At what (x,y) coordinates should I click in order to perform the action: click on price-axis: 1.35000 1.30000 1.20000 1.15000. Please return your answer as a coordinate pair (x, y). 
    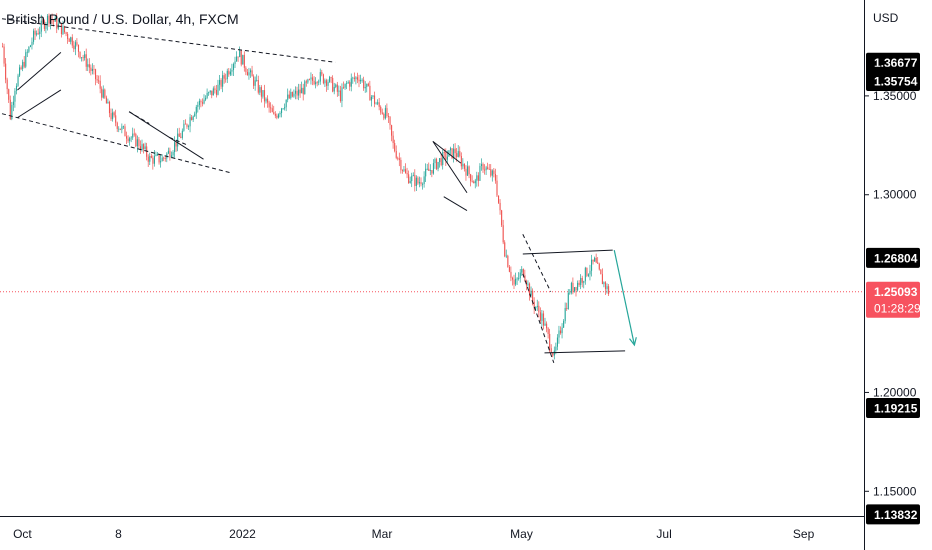
    Looking at the image, I should click on (891, 293).